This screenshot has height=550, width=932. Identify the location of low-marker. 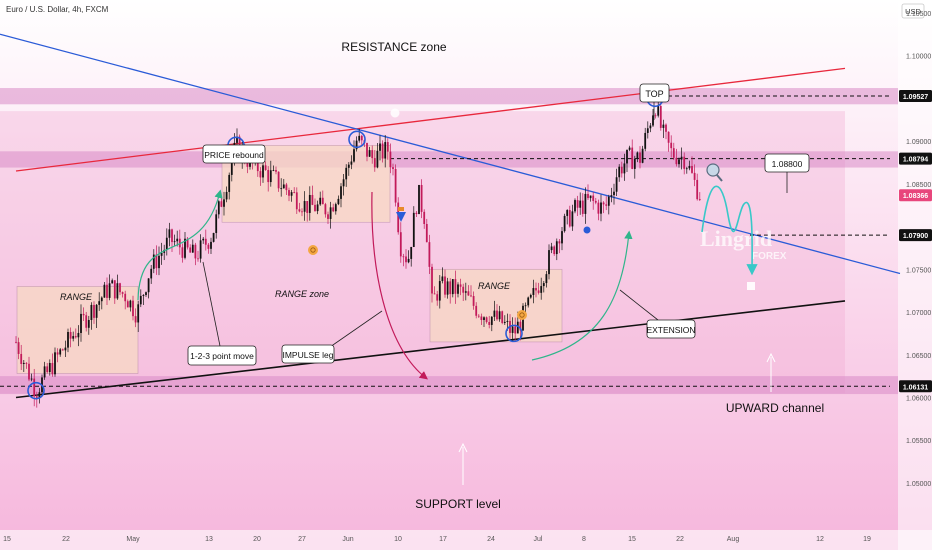
(36, 390).